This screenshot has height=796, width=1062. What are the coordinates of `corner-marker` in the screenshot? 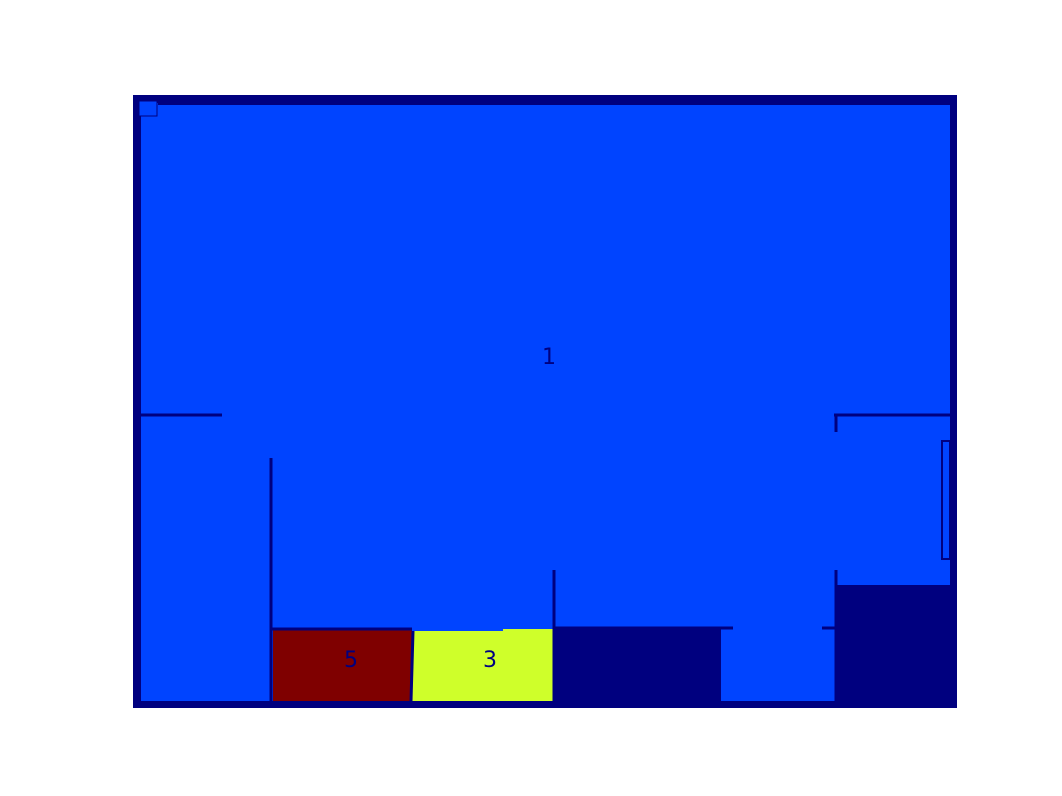 It's located at (148, 108).